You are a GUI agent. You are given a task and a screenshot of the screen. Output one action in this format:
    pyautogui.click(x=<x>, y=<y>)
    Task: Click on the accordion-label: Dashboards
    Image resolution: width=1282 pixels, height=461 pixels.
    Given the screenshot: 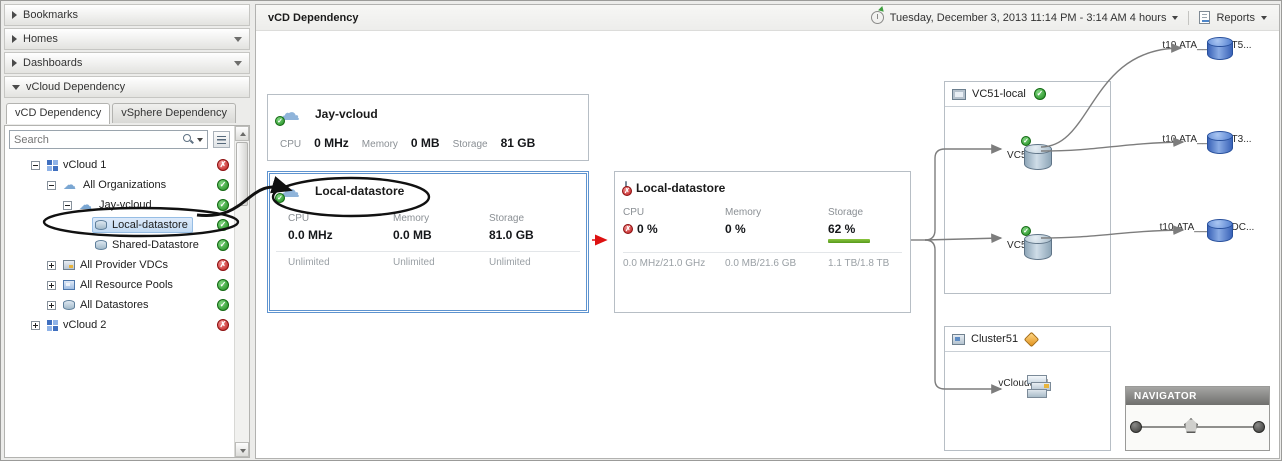 What is the action you would take?
    pyautogui.click(x=53, y=63)
    